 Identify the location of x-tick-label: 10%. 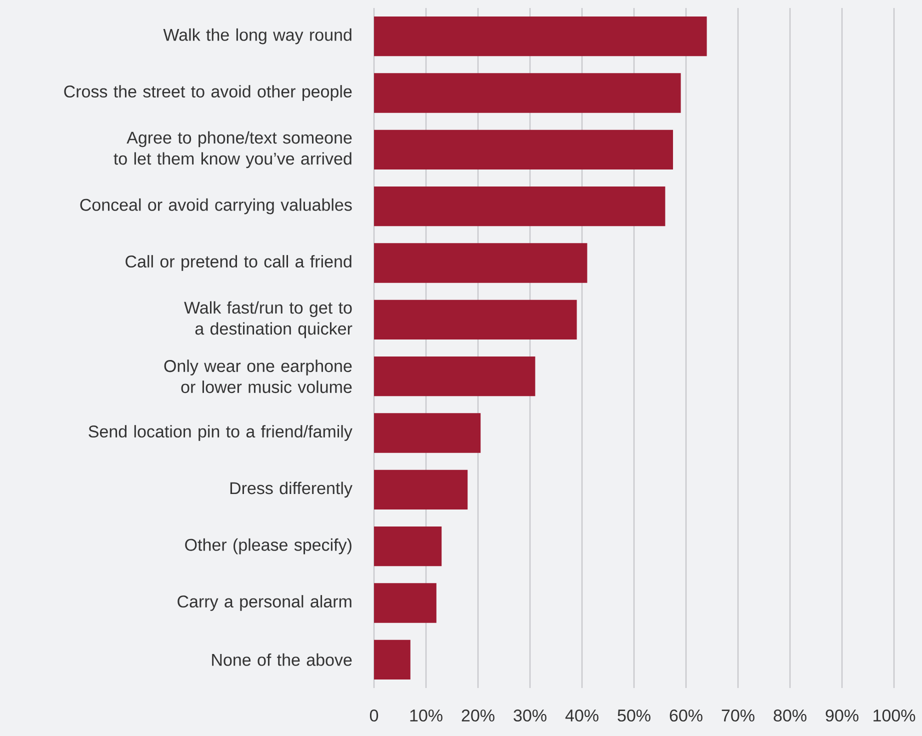
(426, 716).